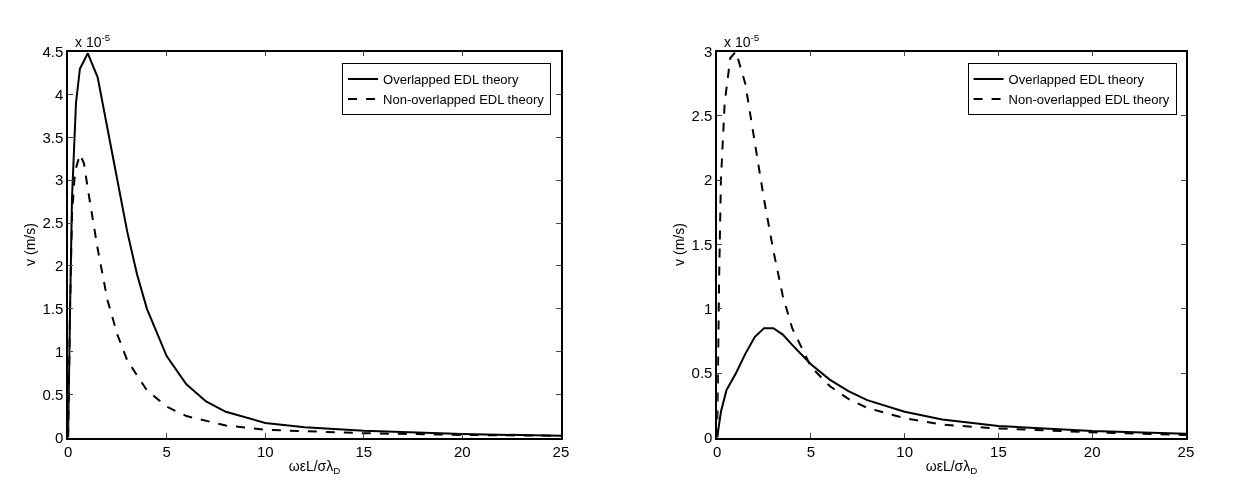 The image size is (1234, 502). I want to click on y-tick-label: 4.5, so click(53, 51).